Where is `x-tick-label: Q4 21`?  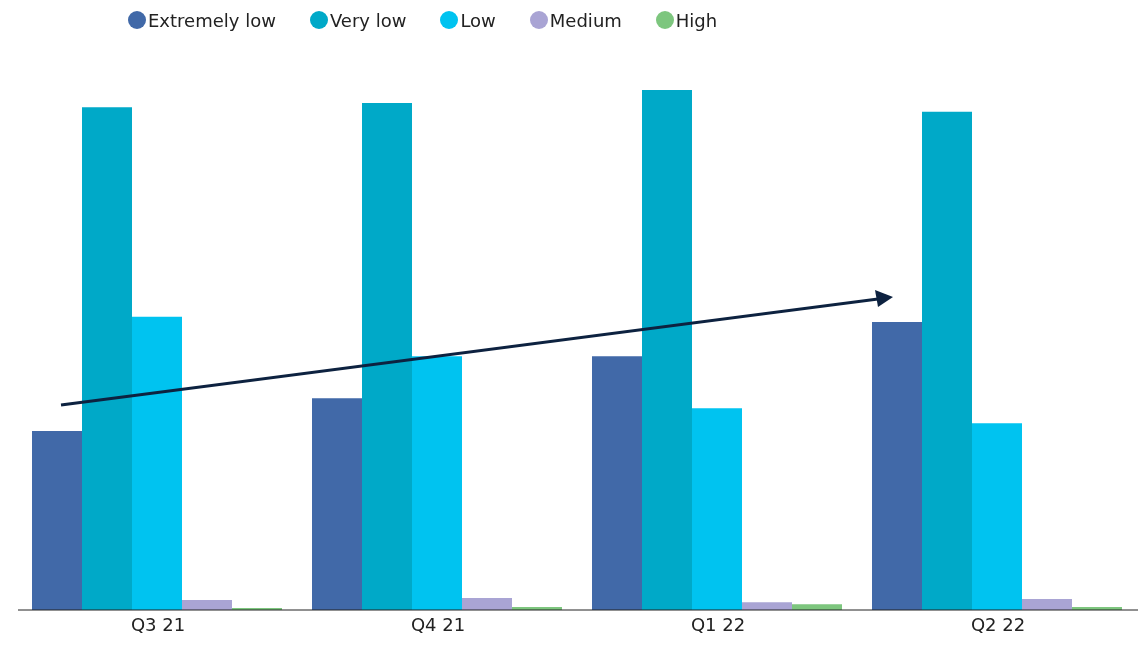
x-tick-label: Q4 21 is located at coordinates (438, 624).